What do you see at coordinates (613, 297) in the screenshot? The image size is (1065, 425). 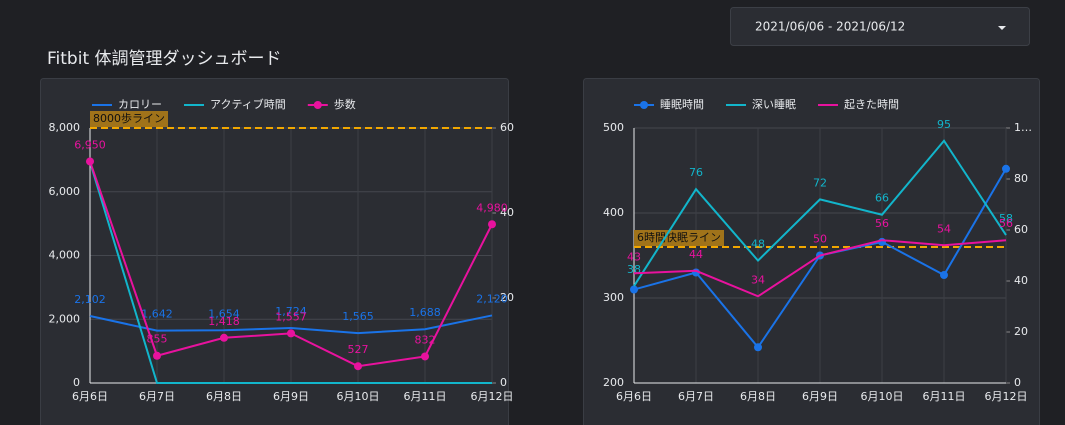 I see `y-tick-label: 300` at bounding box center [613, 297].